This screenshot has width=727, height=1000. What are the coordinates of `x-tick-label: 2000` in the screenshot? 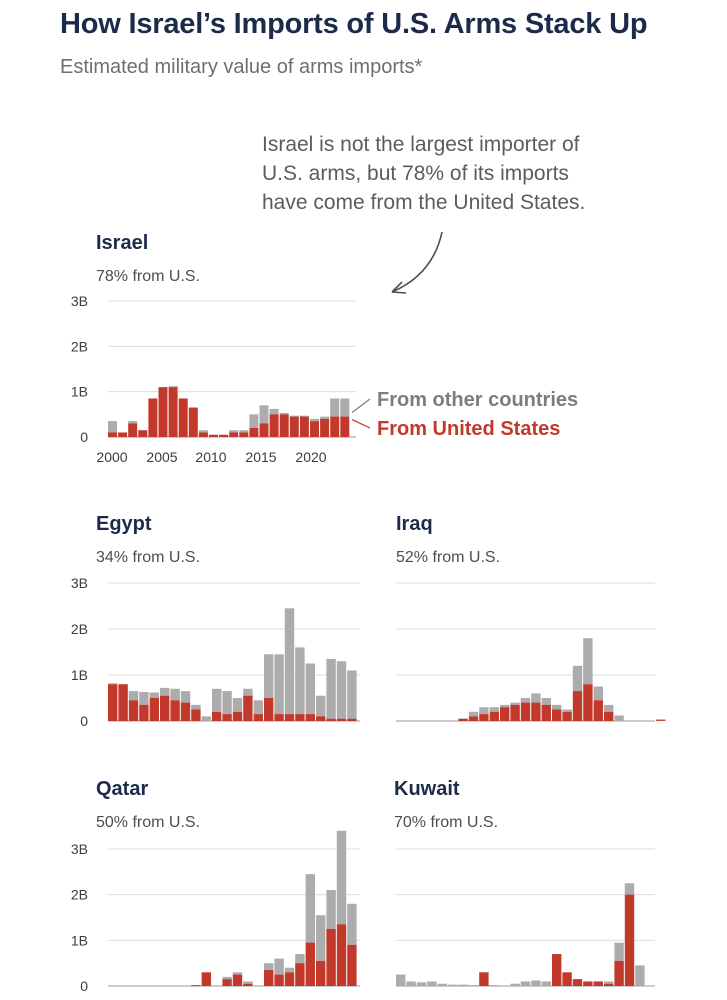 It's located at (111, 457).